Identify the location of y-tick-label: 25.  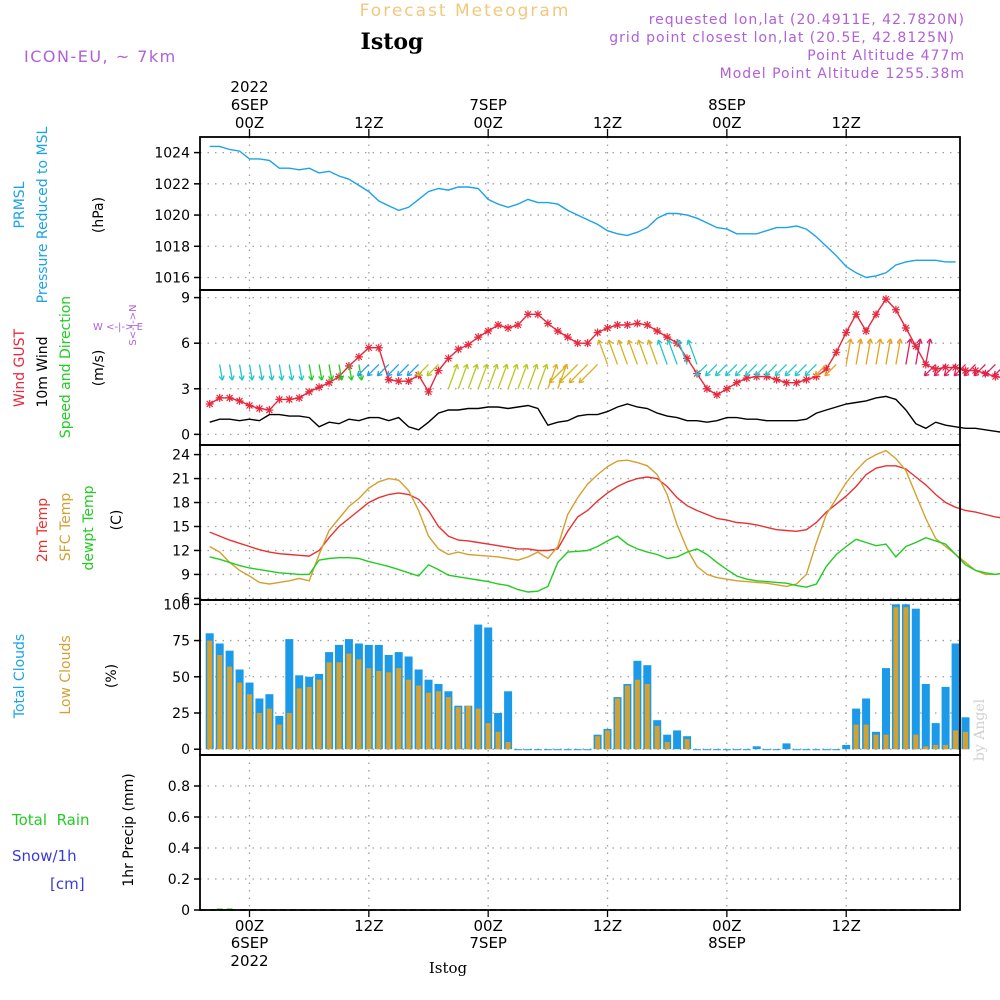
(181, 714).